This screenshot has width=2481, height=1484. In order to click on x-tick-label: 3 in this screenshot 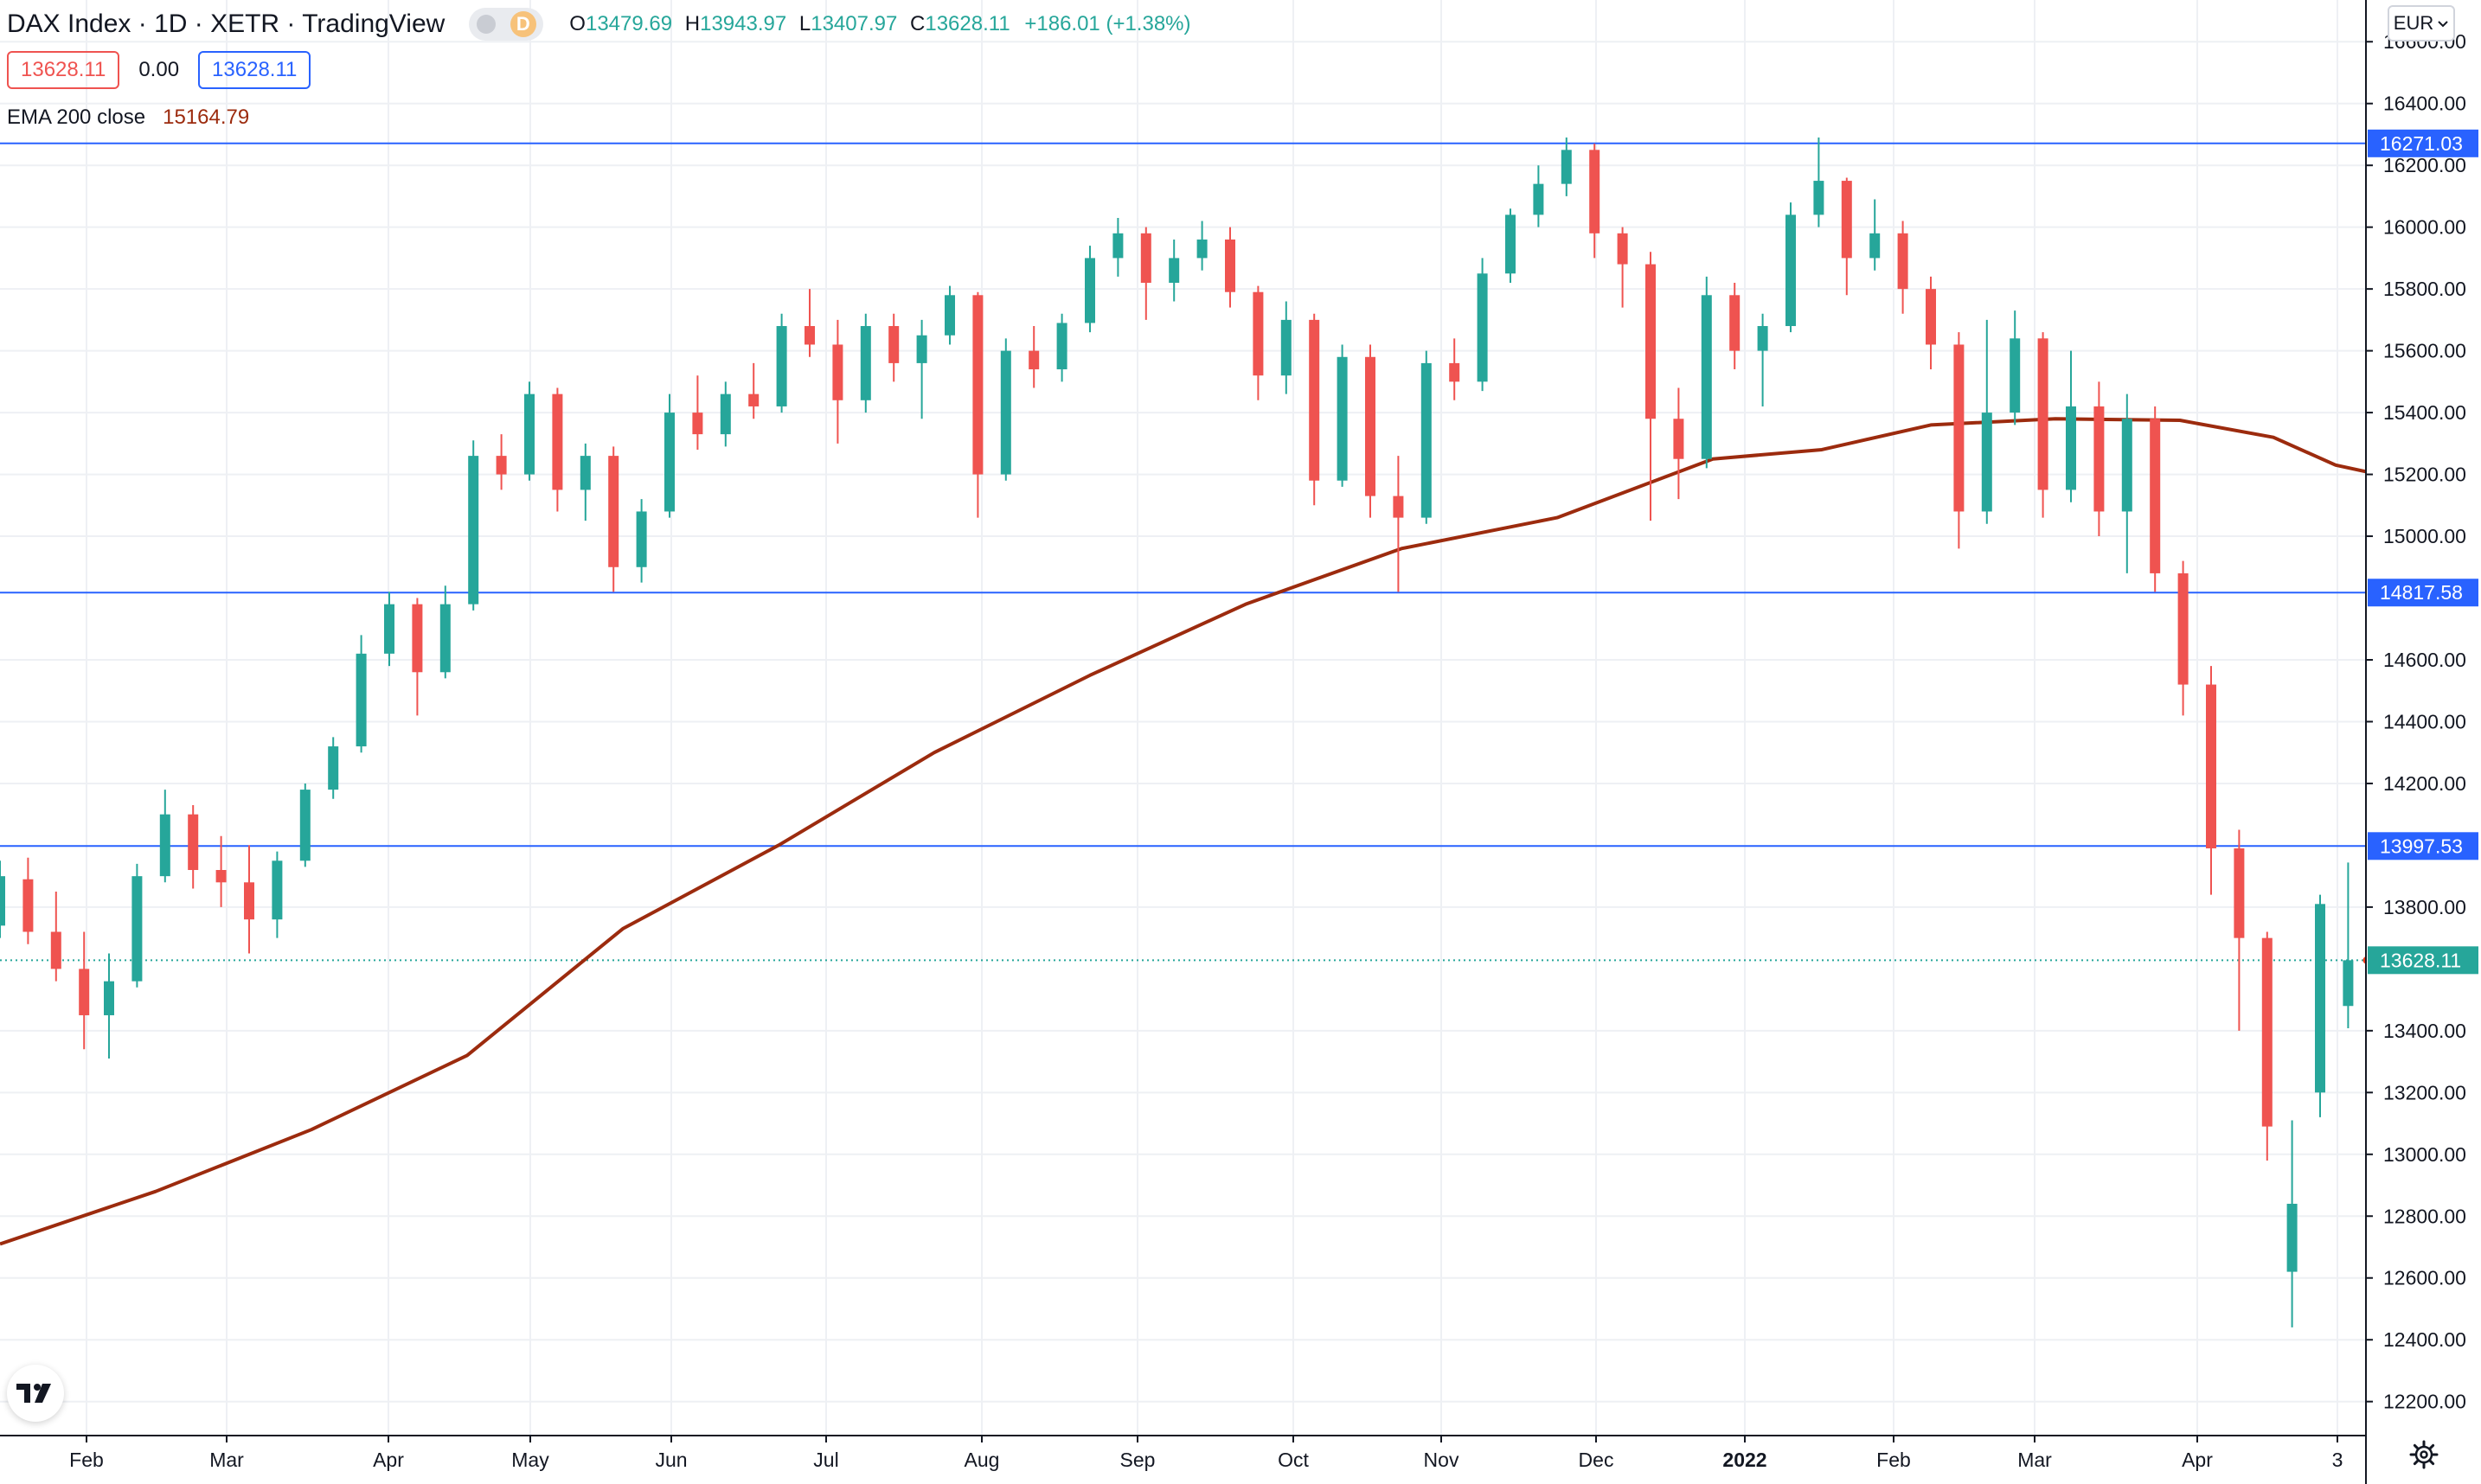, I will do `click(2337, 1460)`.